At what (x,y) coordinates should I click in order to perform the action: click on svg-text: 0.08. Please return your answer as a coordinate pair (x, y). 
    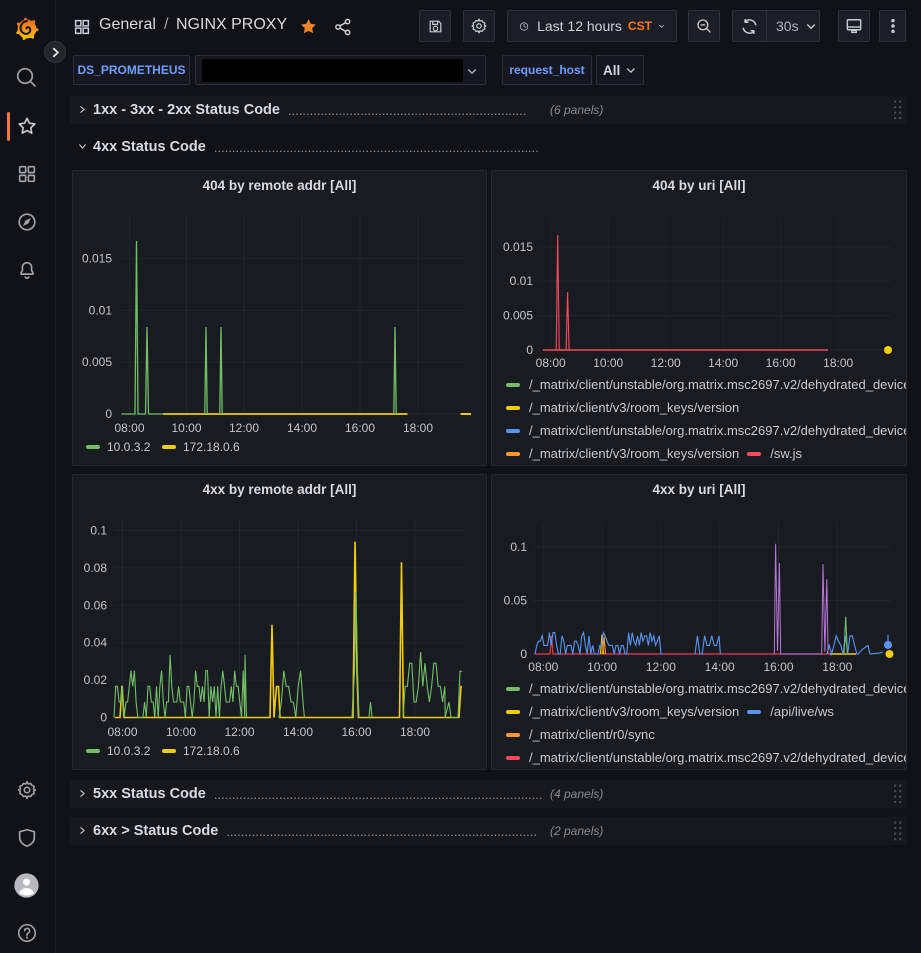
    Looking at the image, I should click on (96, 568).